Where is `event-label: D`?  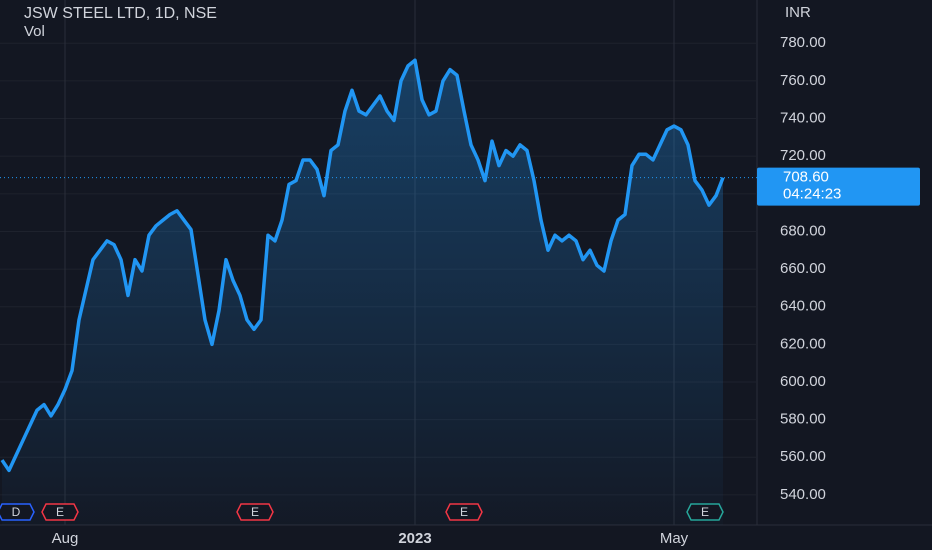 event-label: D is located at coordinates (16, 512).